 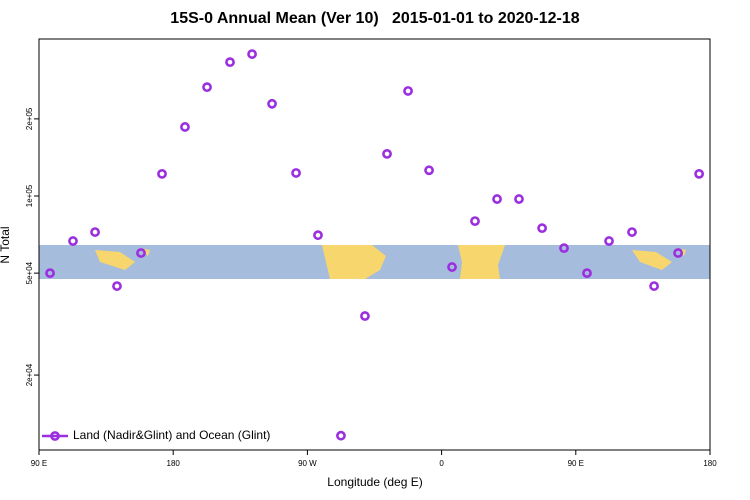 What do you see at coordinates (307, 463) in the screenshot?
I see `x-tick-label: 90 W` at bounding box center [307, 463].